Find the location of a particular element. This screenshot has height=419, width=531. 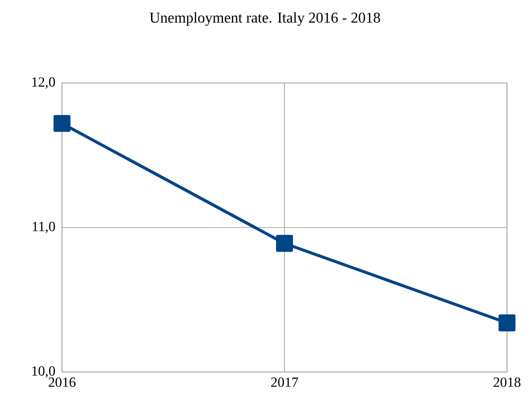

x-tick-label: 2017 is located at coordinates (284, 382).